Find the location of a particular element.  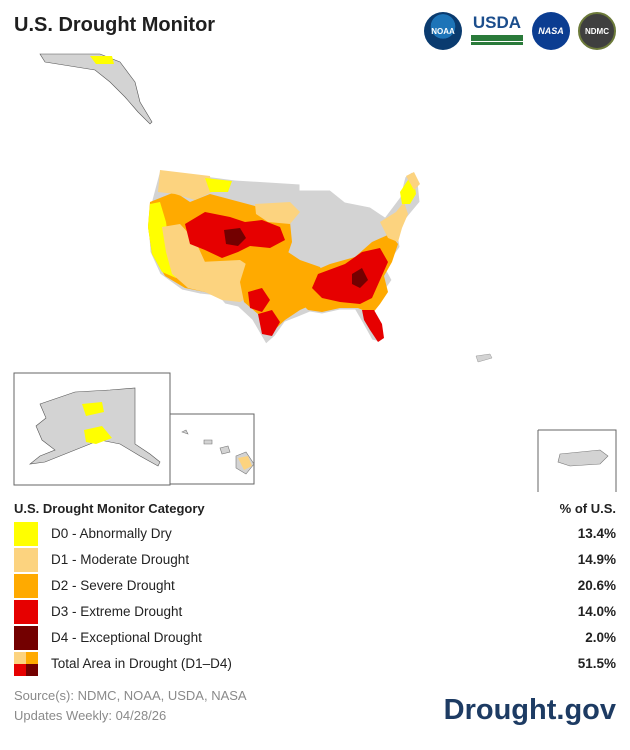

legend-pct-header: % of U.S. is located at coordinates (587, 508).